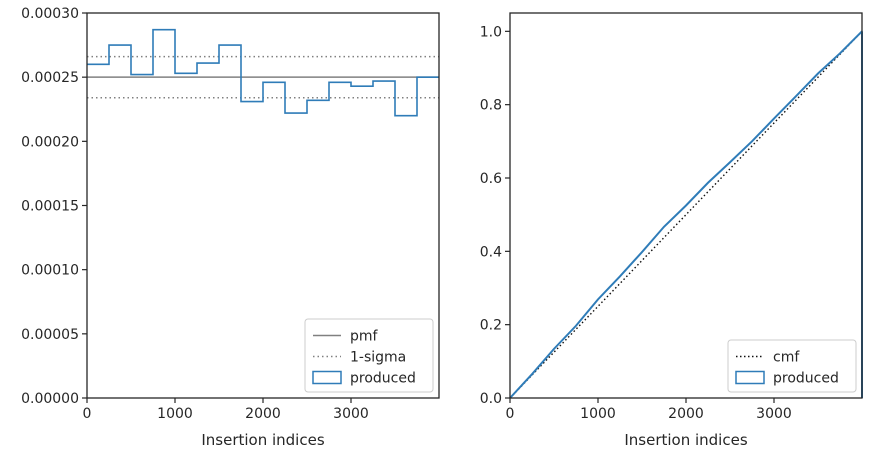 Image resolution: width=871 pixels, height=457 pixels. I want to click on y-tick-label: 0.00005, so click(50, 335).